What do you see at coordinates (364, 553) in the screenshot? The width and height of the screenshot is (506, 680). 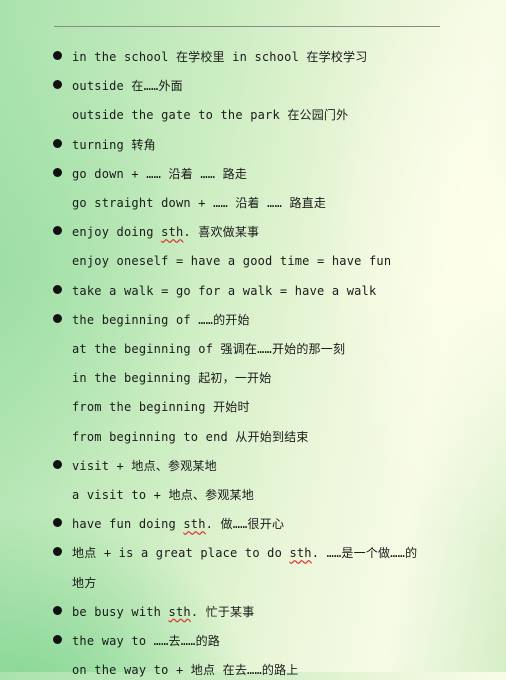 I see `note-text-post: . ……是一个做……的` at bounding box center [364, 553].